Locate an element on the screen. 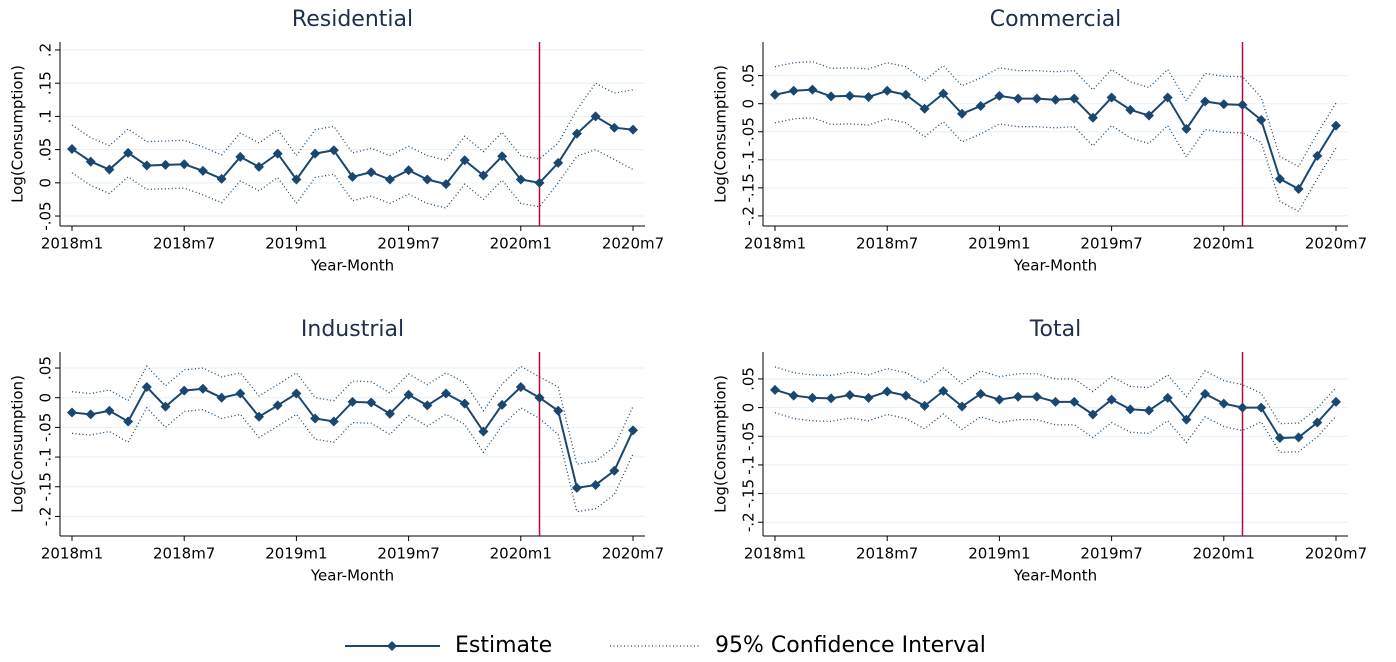 This screenshot has width=1396, height=662. legend-label: 95% Confidence Interval is located at coordinates (850, 645).